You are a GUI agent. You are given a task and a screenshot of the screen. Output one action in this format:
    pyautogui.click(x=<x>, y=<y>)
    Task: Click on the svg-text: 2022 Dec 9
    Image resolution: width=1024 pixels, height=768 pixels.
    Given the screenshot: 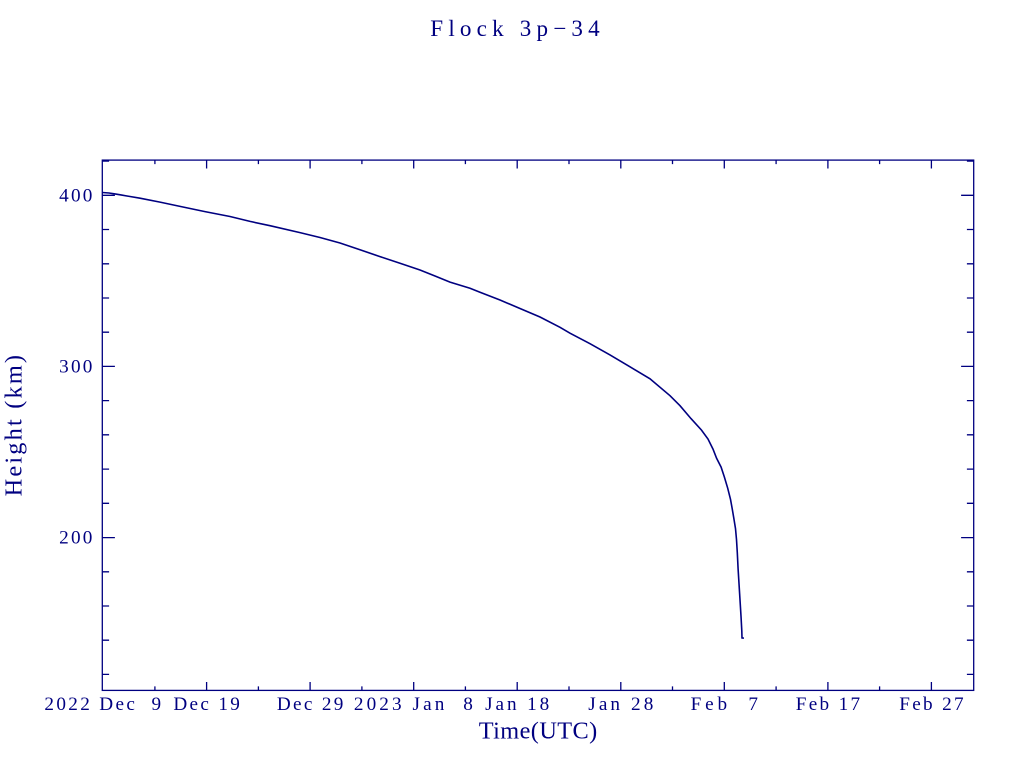 What is the action you would take?
    pyautogui.click(x=103, y=704)
    